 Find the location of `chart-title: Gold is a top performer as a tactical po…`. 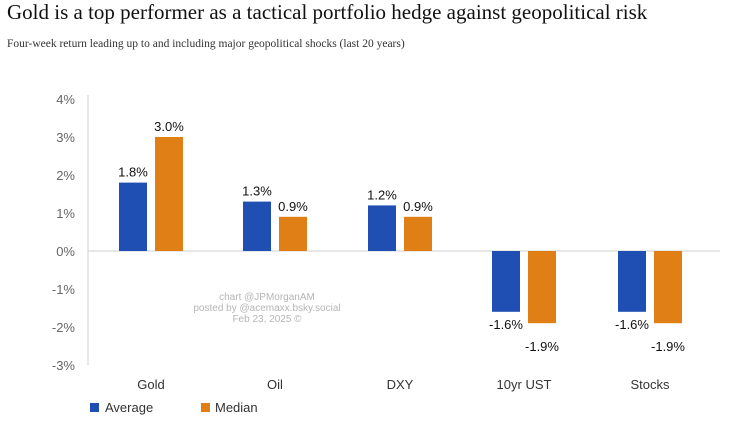

chart-title: Gold is a top performer as a tactical po… is located at coordinates (327, 12).